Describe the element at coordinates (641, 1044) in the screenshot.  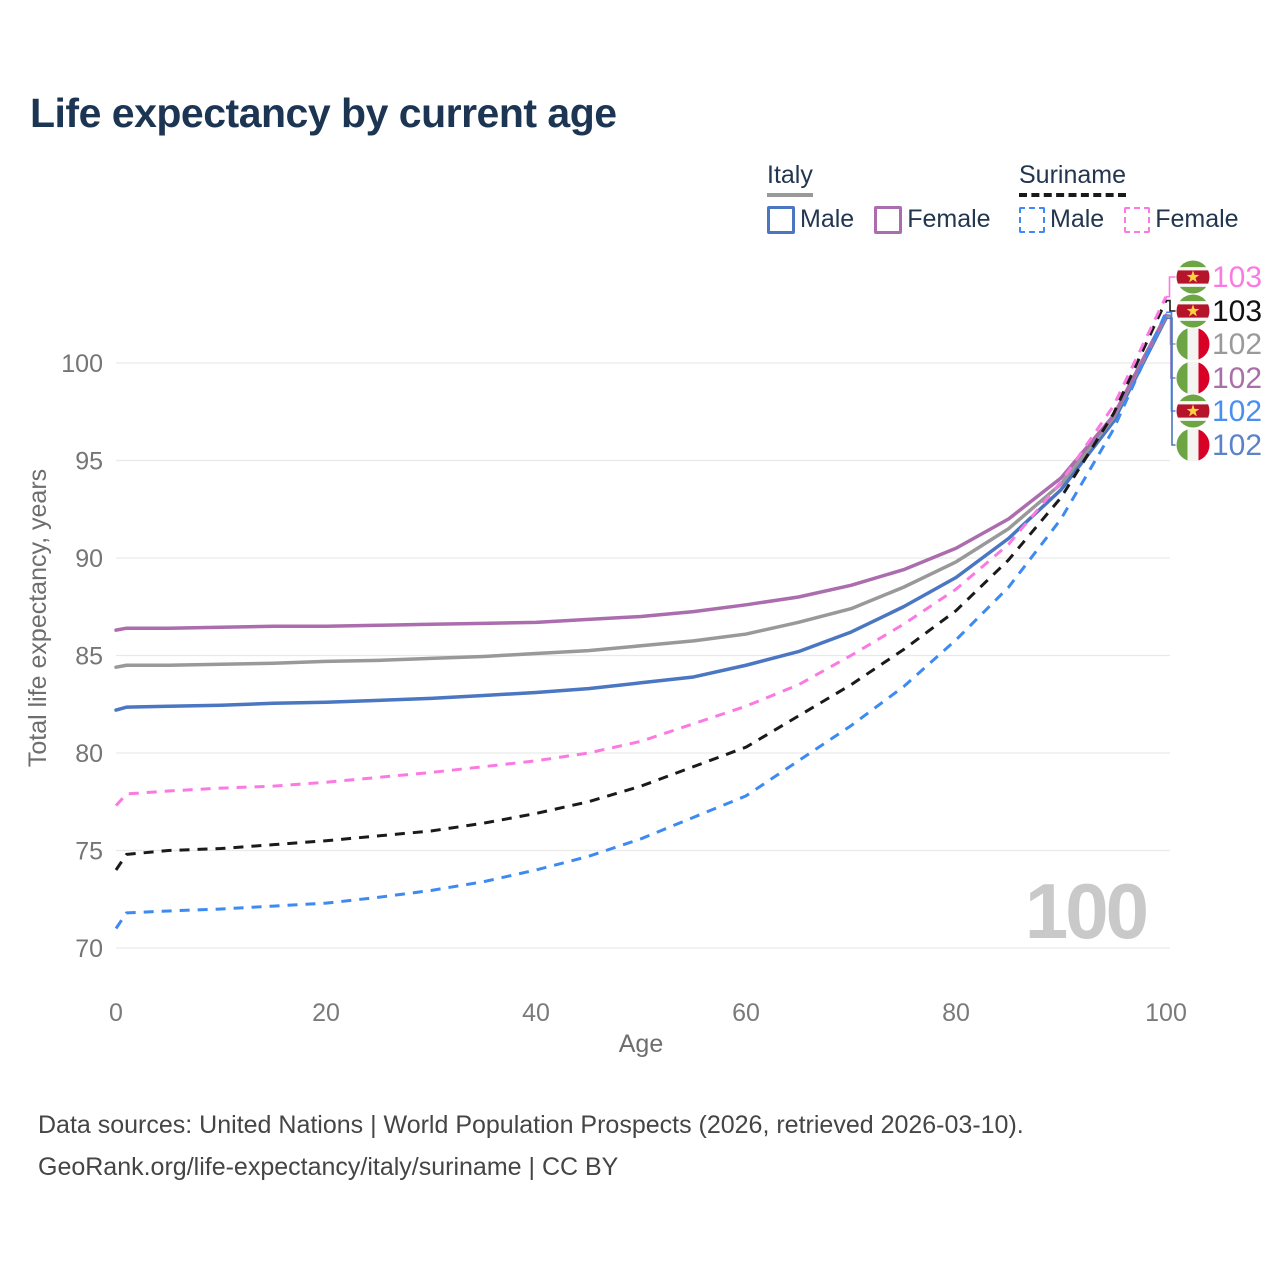
I see `x-axis-title: Age` at that location.